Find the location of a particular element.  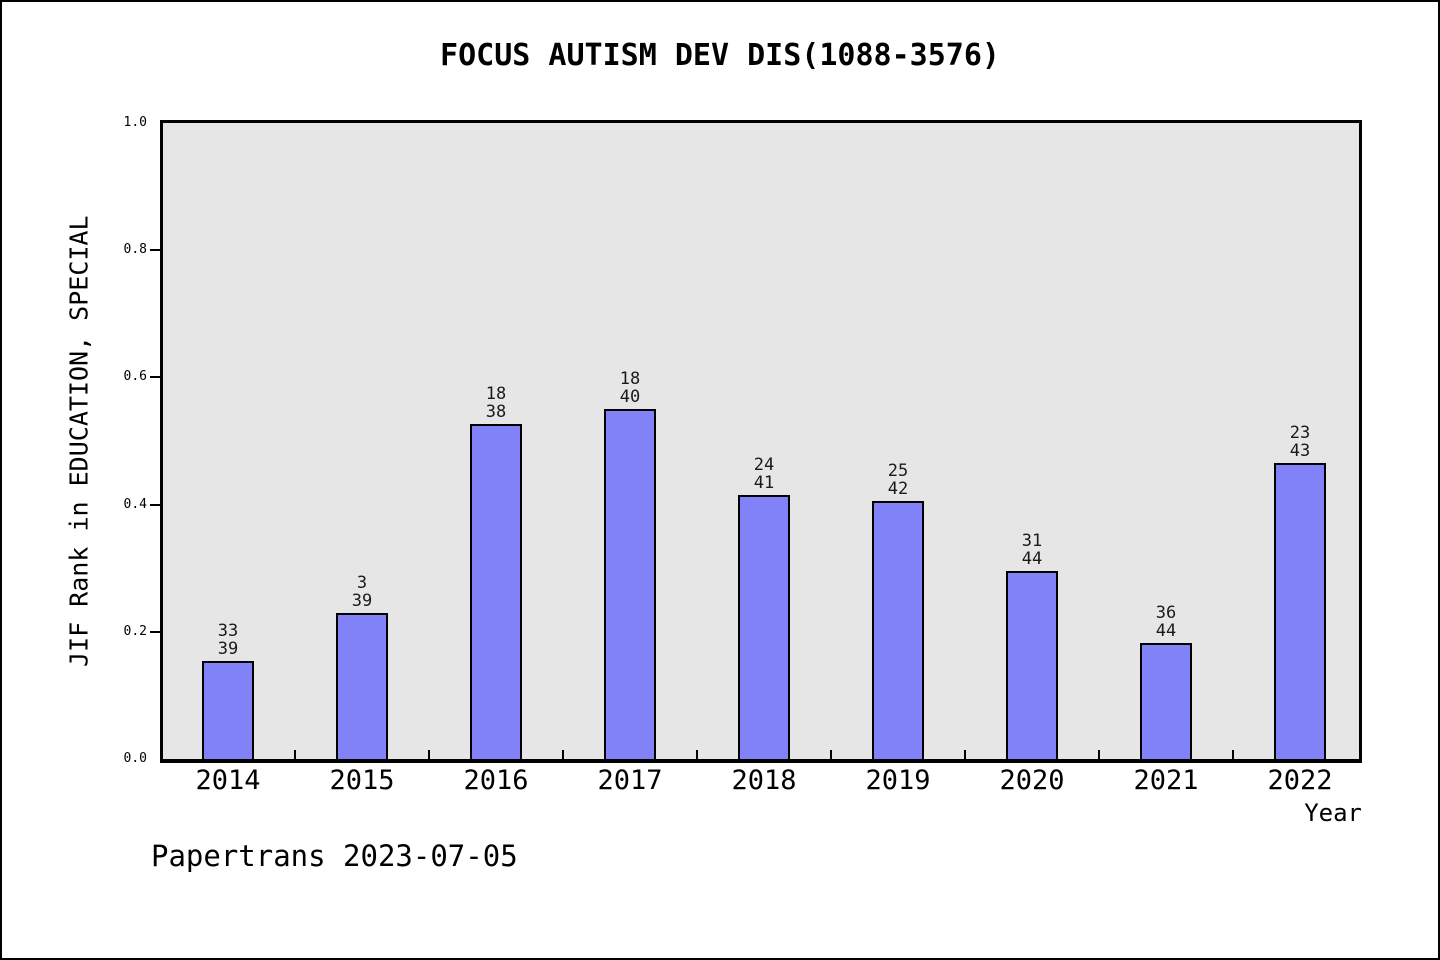

bar-annotation-2017: 18 40 is located at coordinates (630, 388).